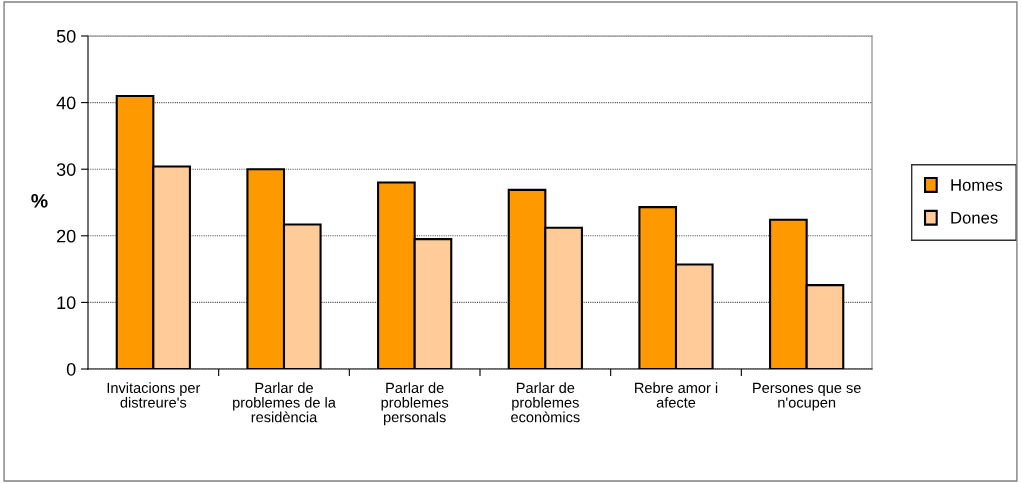 The width and height of the screenshot is (1021, 483). I want to click on x-tick-label: Parlar de problemes de la residència, so click(284, 402).